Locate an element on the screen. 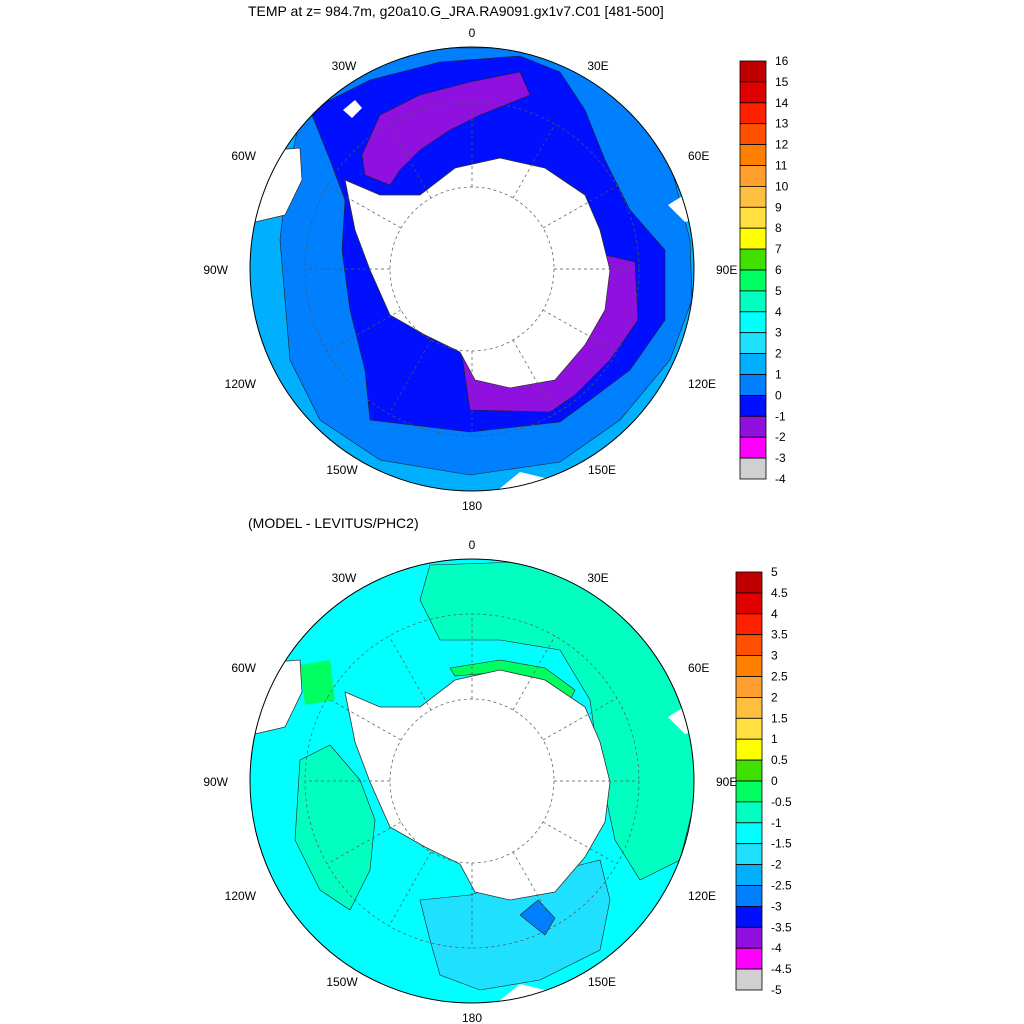 This screenshot has width=1024, height=1024. colorbar-label: -1.5 is located at coordinates (781, 844).